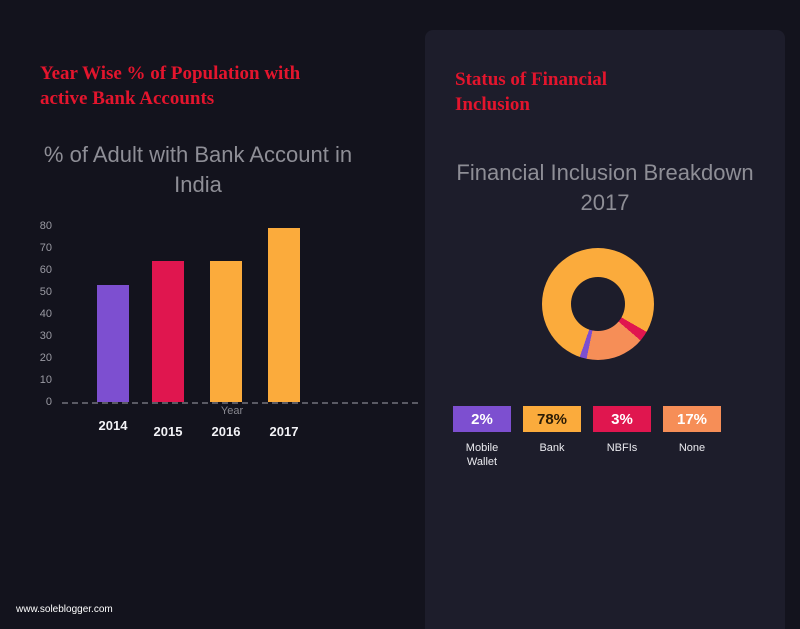 Image resolution: width=800 pixels, height=629 pixels. Describe the element at coordinates (552, 438) in the screenshot. I see `legend-item-bank: 78% Bank` at that location.